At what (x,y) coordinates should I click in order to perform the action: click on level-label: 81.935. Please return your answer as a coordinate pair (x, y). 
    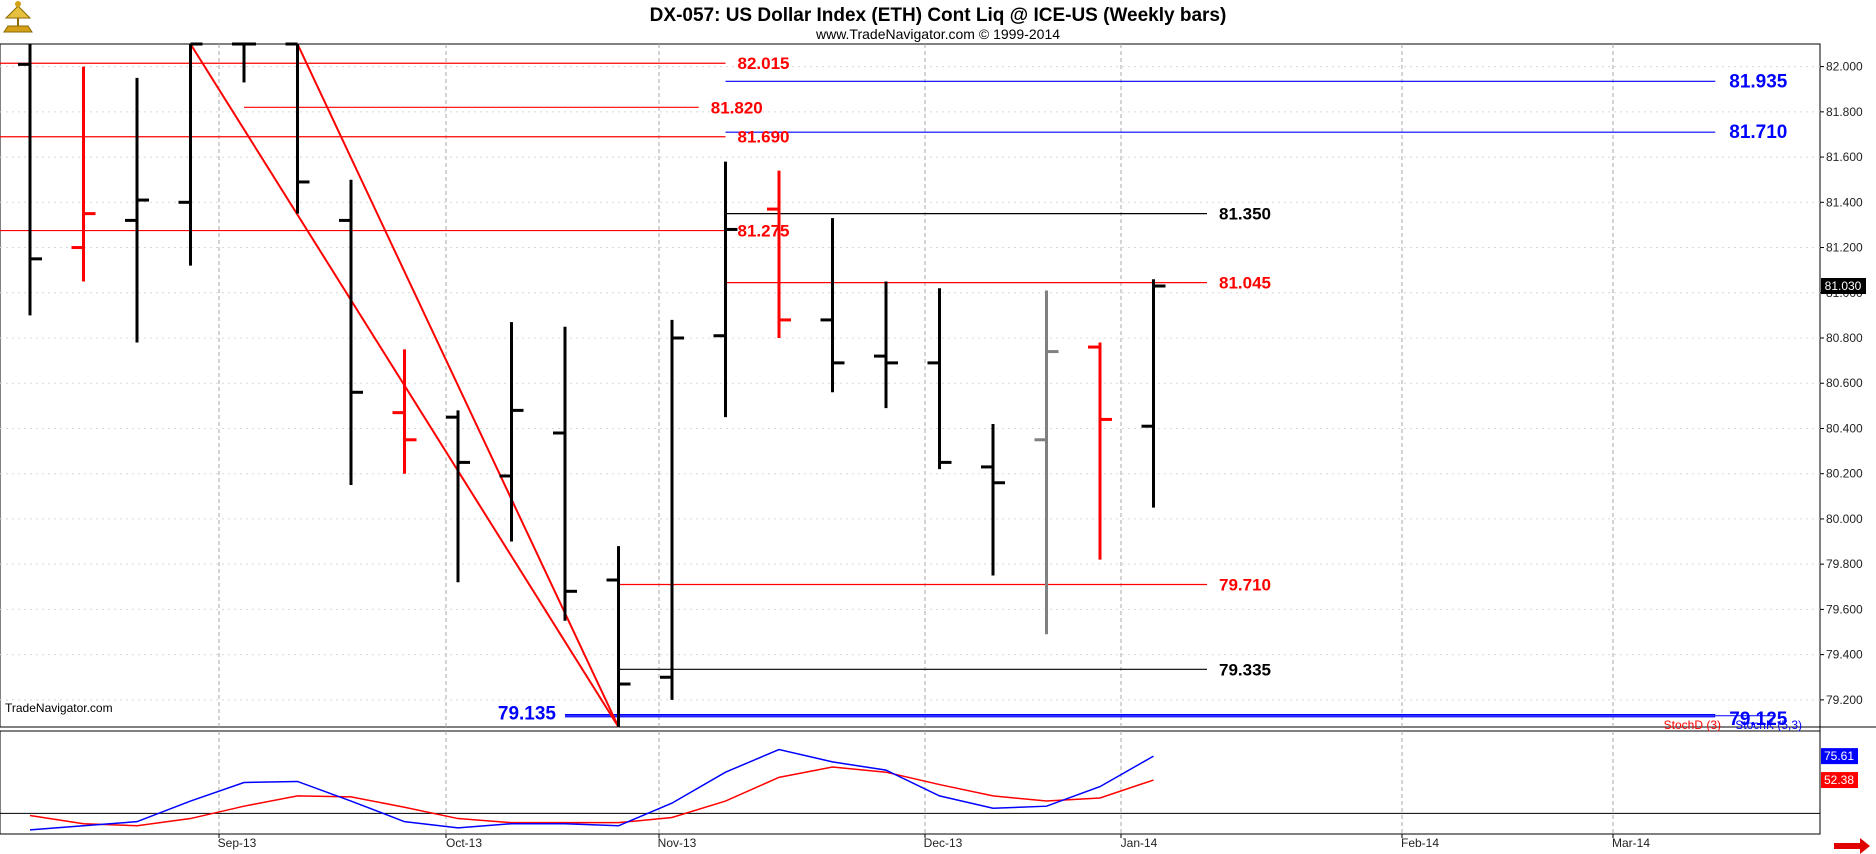
    Looking at the image, I should click on (1758, 81).